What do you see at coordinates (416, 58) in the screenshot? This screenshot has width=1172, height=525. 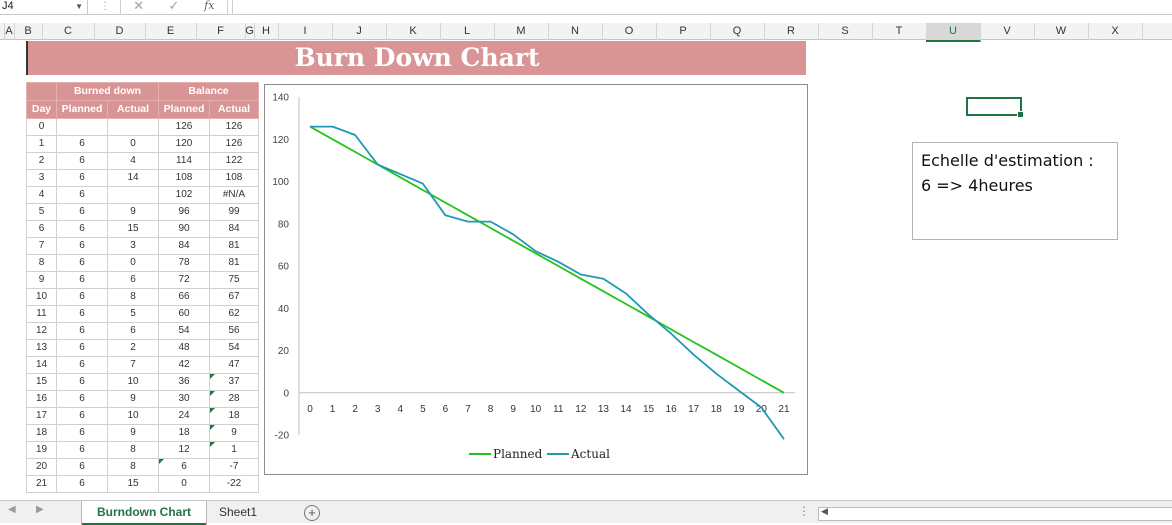 I see `sheet-title-banner: Burn Down Chart` at bounding box center [416, 58].